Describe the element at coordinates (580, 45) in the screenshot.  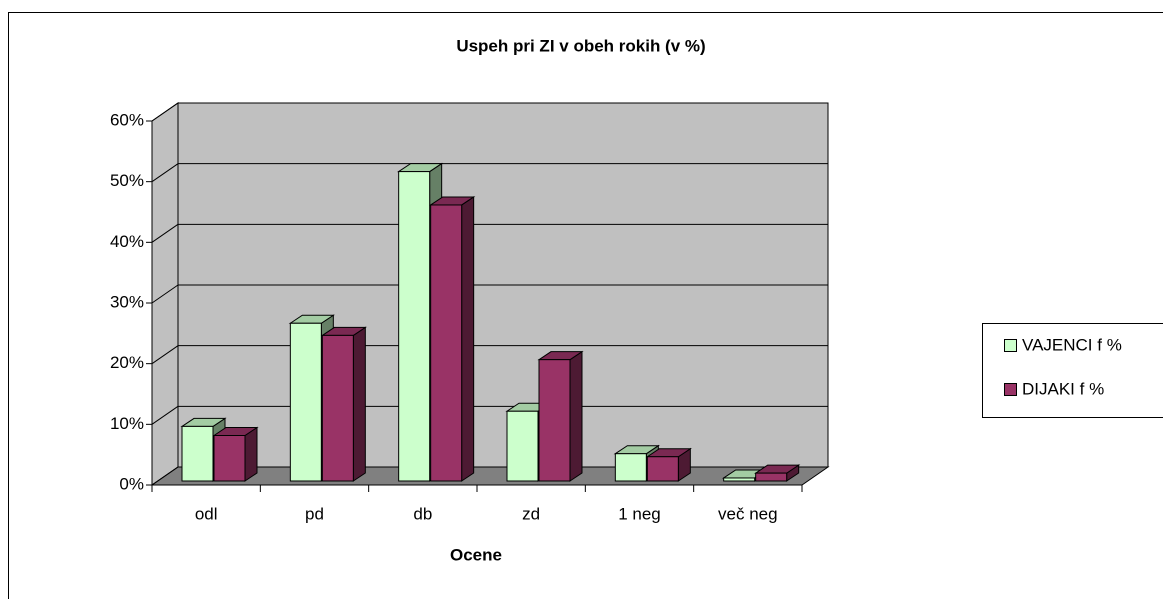
I see `chart-title: Uspeh pri ZI v obeh rokih (v %)` at that location.